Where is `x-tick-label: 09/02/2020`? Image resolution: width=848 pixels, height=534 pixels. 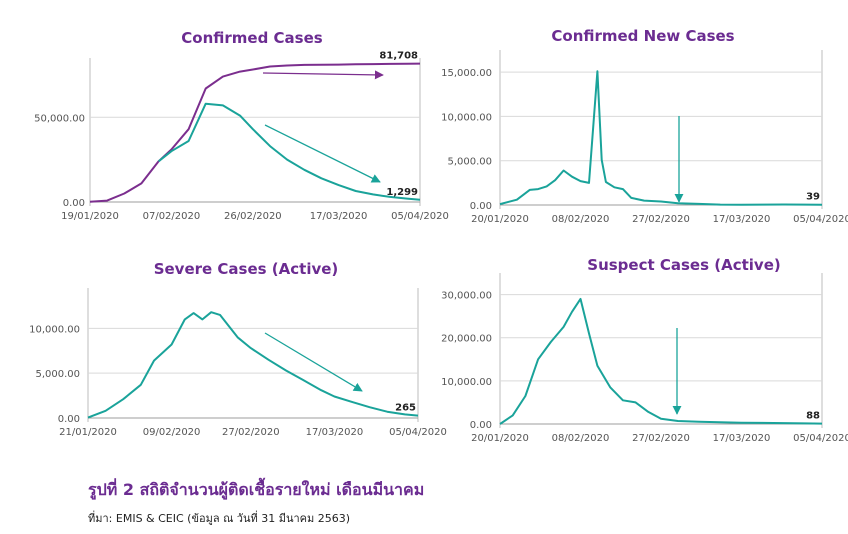
x-tick-label: 09/02/2020 is located at coordinates (172, 432).